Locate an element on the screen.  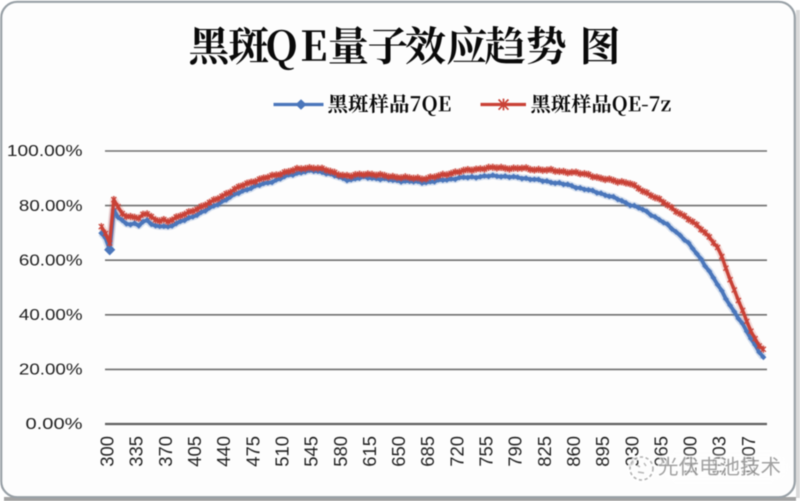
svg-text: 720 is located at coordinates (456, 451).